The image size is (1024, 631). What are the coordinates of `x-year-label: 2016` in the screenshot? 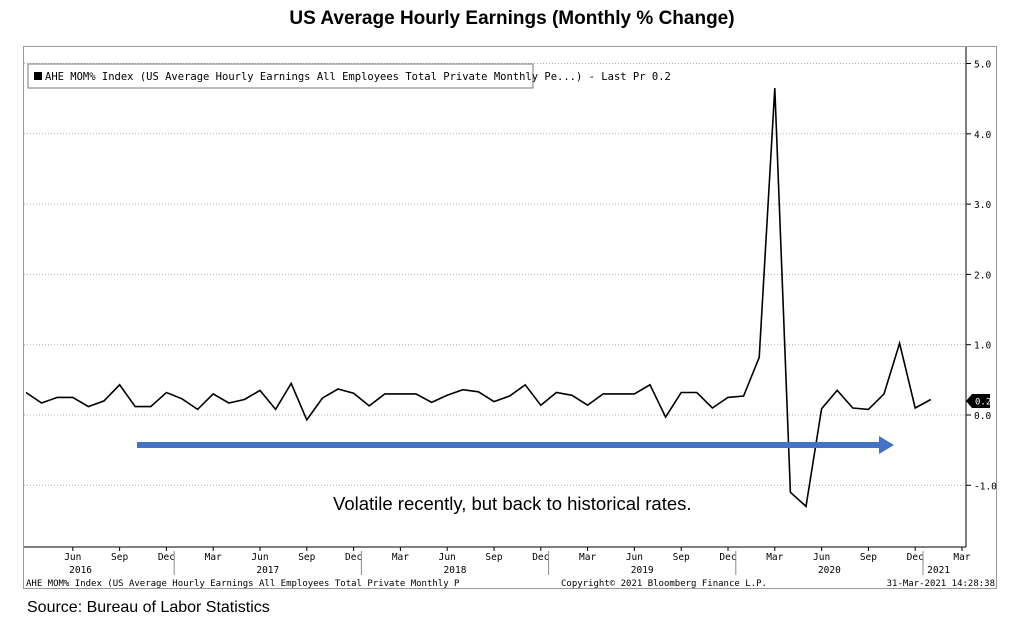 It's located at (80, 570).